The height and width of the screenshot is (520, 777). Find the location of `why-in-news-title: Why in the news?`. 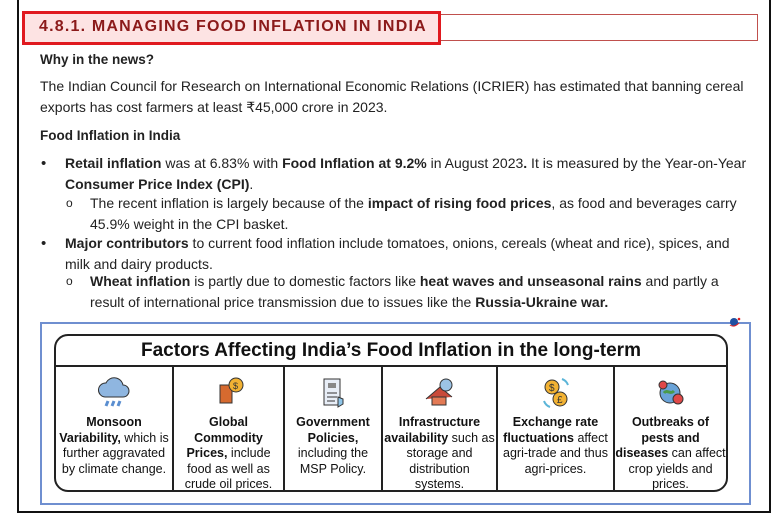

why-in-news-title: Why in the news? is located at coordinates (97, 59).